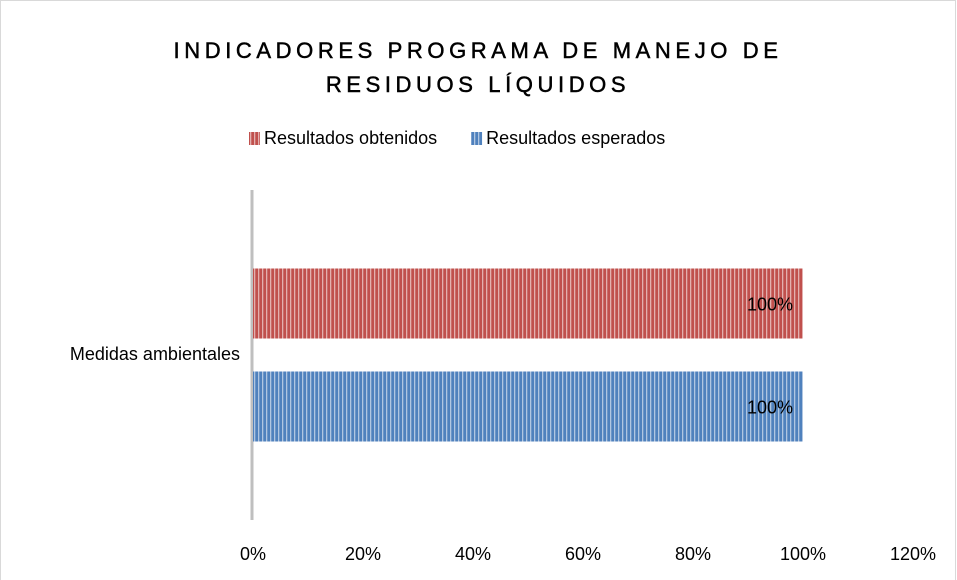 Image resolution: width=957 pixels, height=580 pixels. What do you see at coordinates (583, 554) in the screenshot?
I see `x-tick-label: 60%` at bounding box center [583, 554].